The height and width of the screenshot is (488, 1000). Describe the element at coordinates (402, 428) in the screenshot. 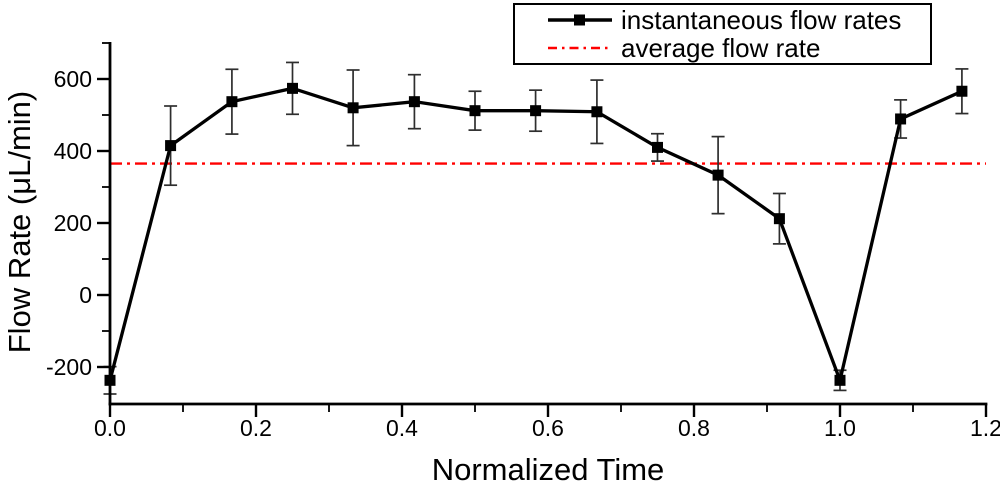

I see `x-tick-label: 0.4` at that location.